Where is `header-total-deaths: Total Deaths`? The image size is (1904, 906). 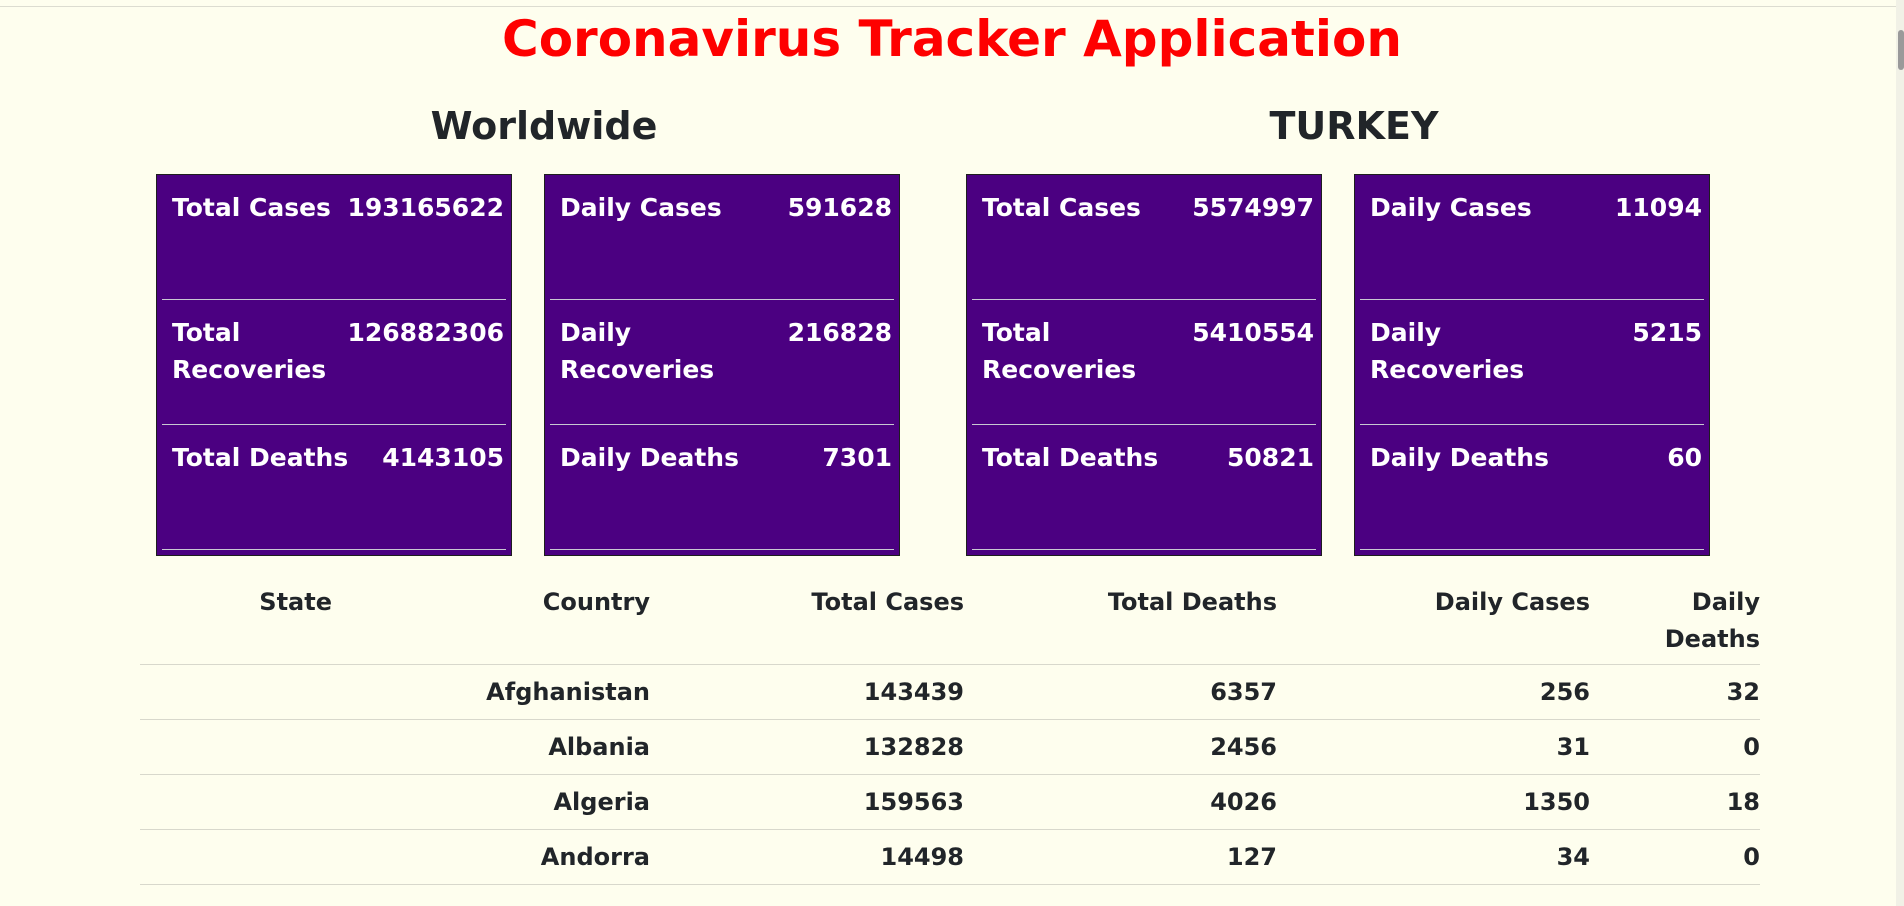 header-total-deaths: Total Deaths is located at coordinates (1120, 622).